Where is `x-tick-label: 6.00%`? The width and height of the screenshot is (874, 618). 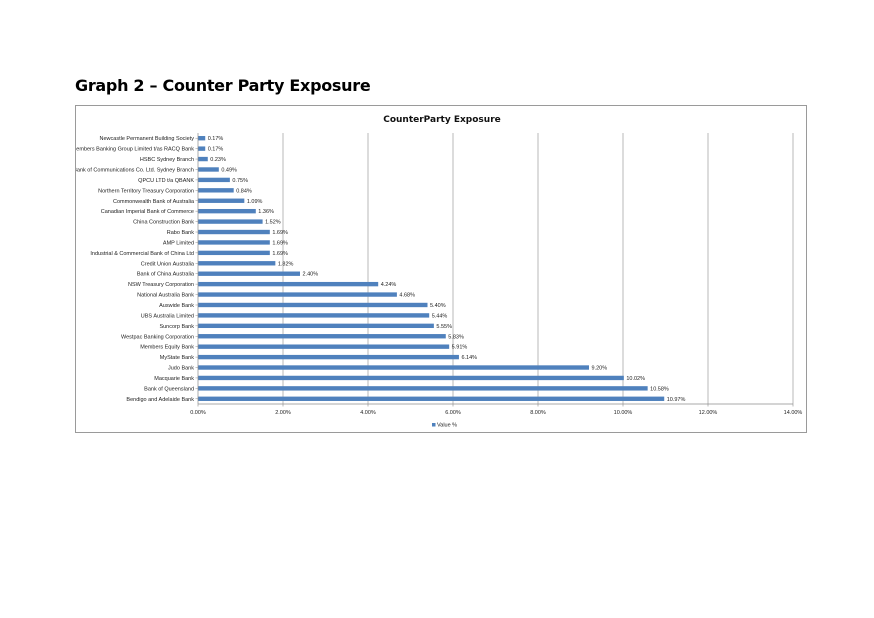 x-tick-label: 6.00% is located at coordinates (453, 413).